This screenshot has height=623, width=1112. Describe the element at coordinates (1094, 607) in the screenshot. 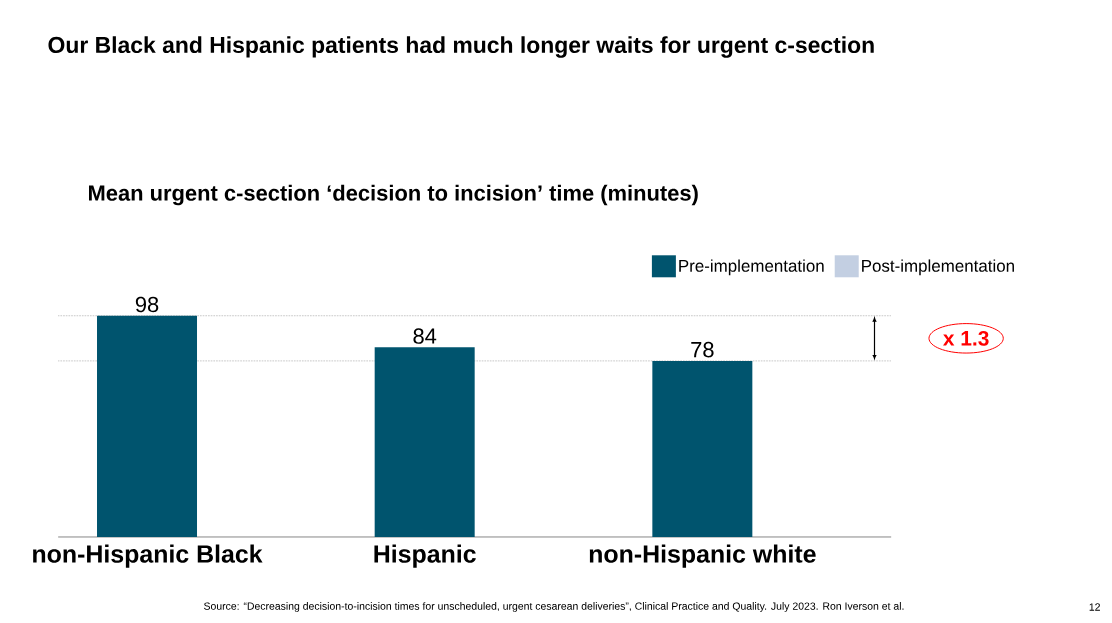

I see `text: 12` at that location.